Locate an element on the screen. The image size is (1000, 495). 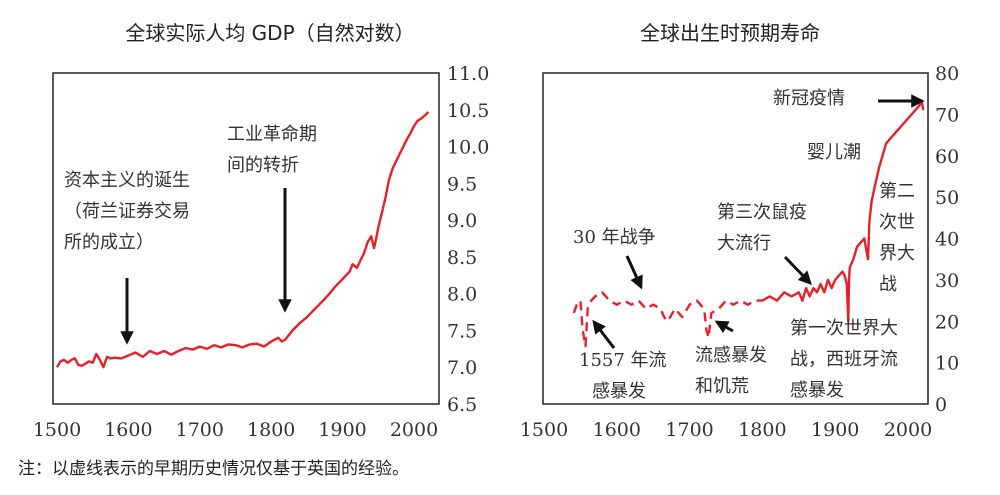
annotation-text: 和饥荒 is located at coordinates (722, 386).